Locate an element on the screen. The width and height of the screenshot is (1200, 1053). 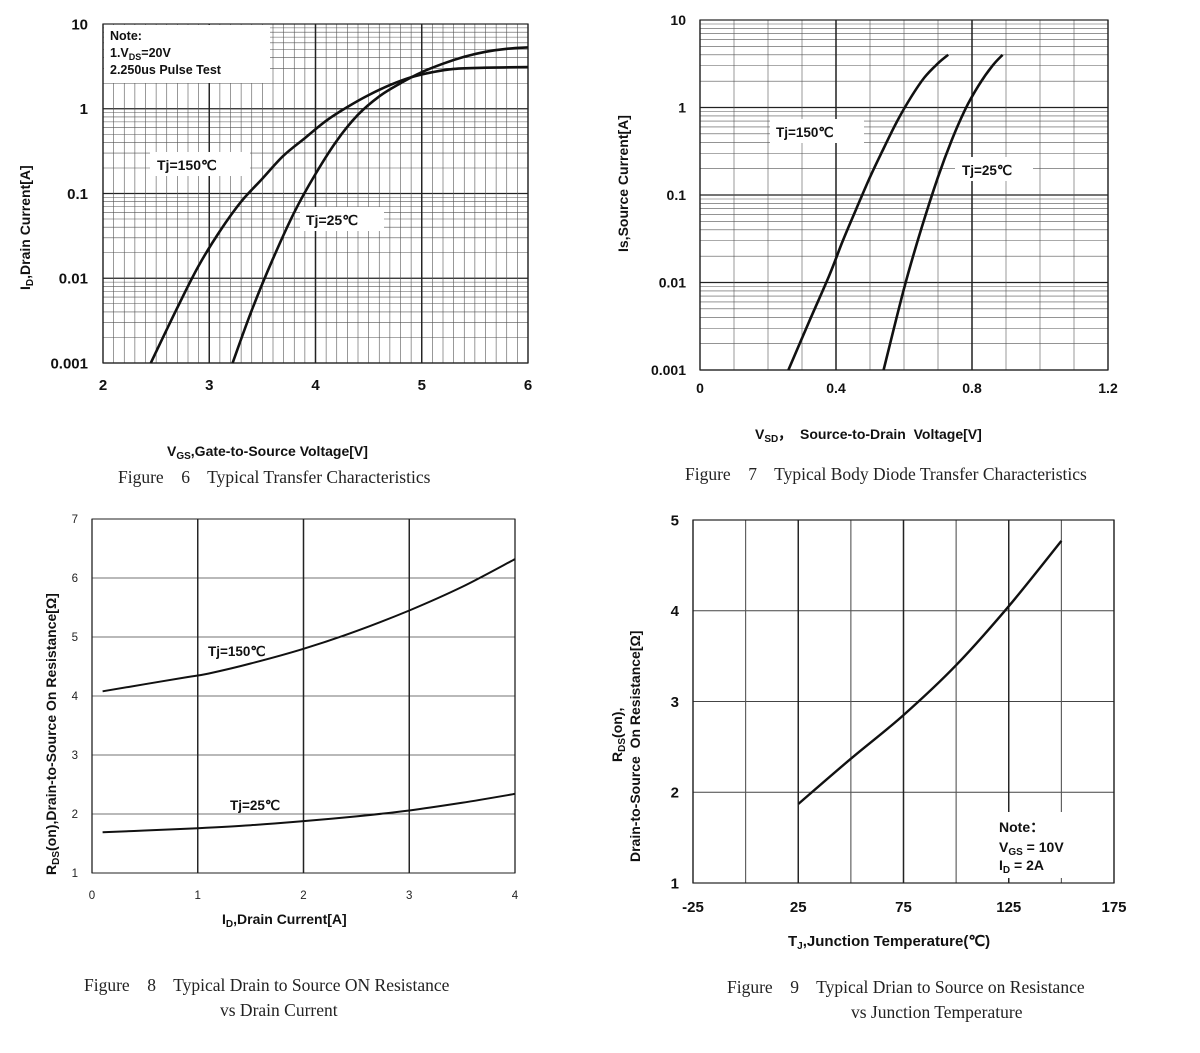
chart7-y-tick-label: 0.001 is located at coordinates (668, 370).